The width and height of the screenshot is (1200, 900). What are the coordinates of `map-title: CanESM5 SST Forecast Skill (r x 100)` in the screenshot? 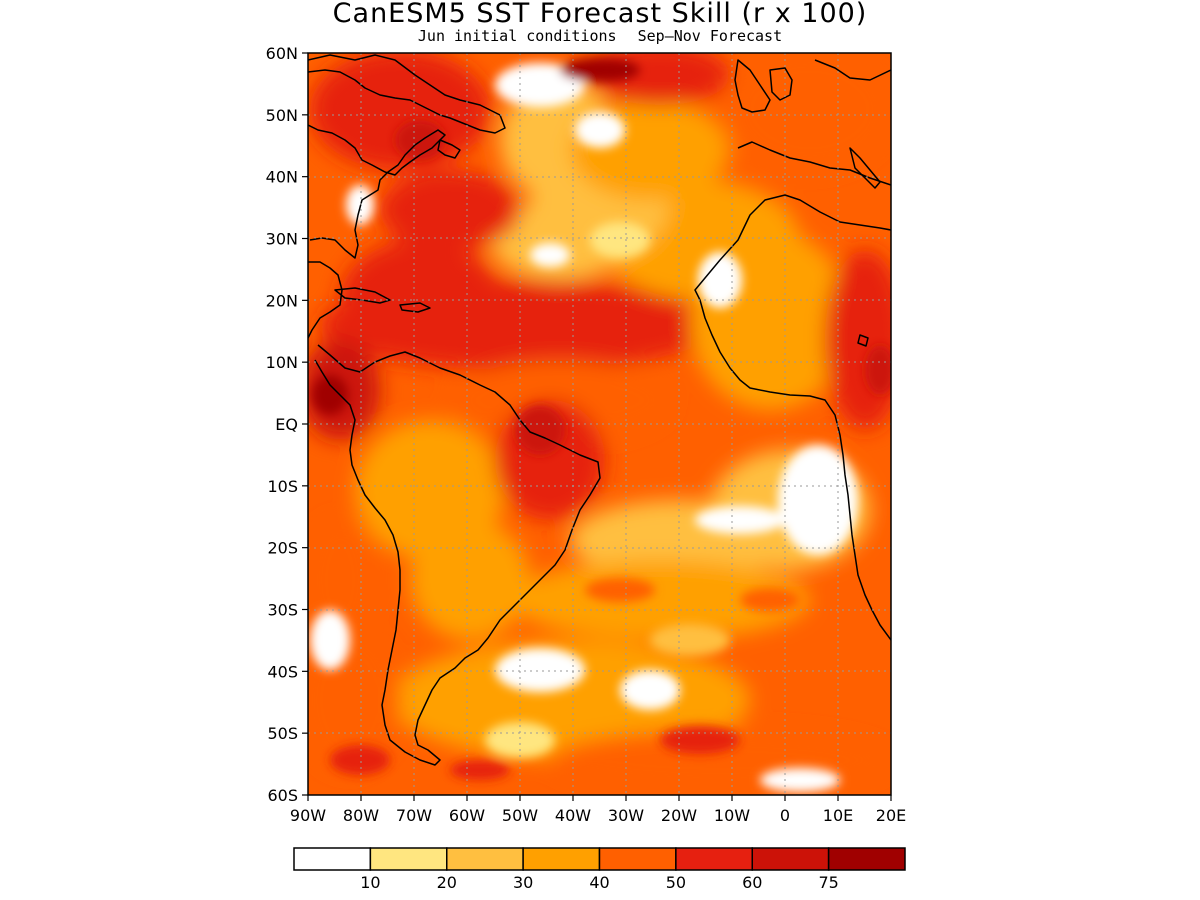 It's located at (600, 14).